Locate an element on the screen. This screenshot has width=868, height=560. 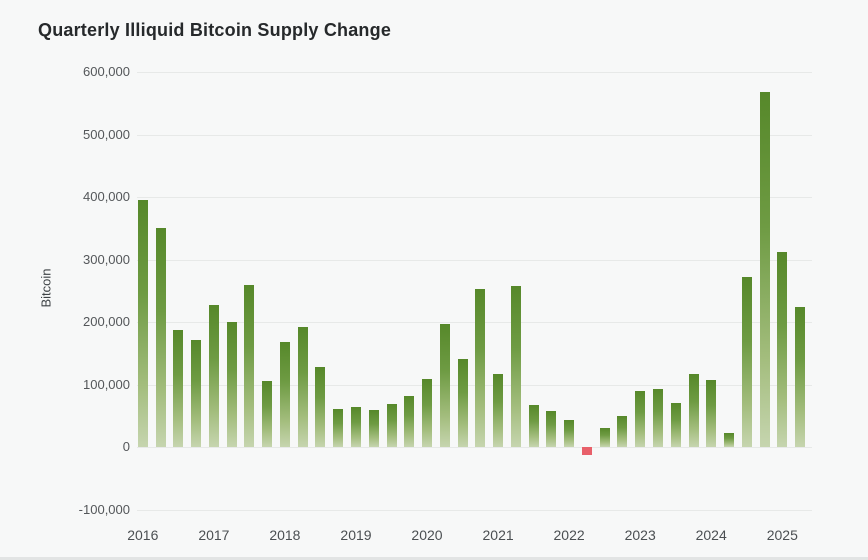
x-tick-label: 2018 is located at coordinates (285, 535).